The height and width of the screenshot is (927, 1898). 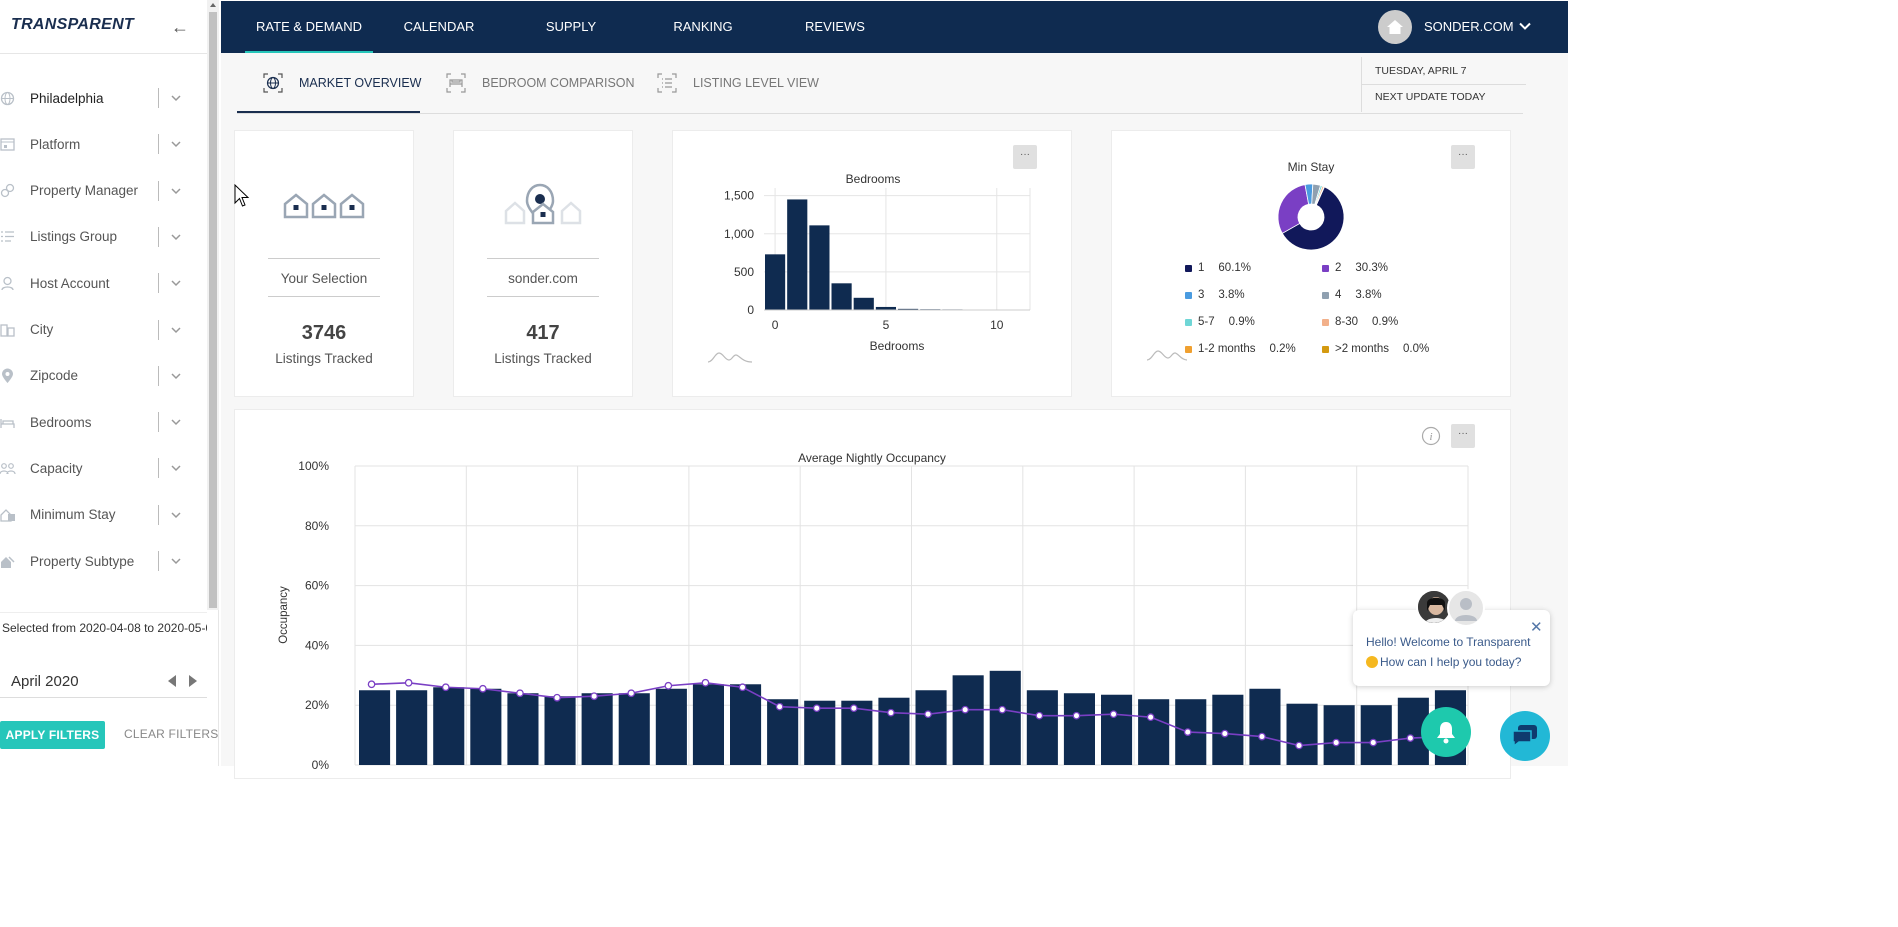 I want to click on tab-market-overview: MARKET OVERVIEW, so click(x=342, y=83).